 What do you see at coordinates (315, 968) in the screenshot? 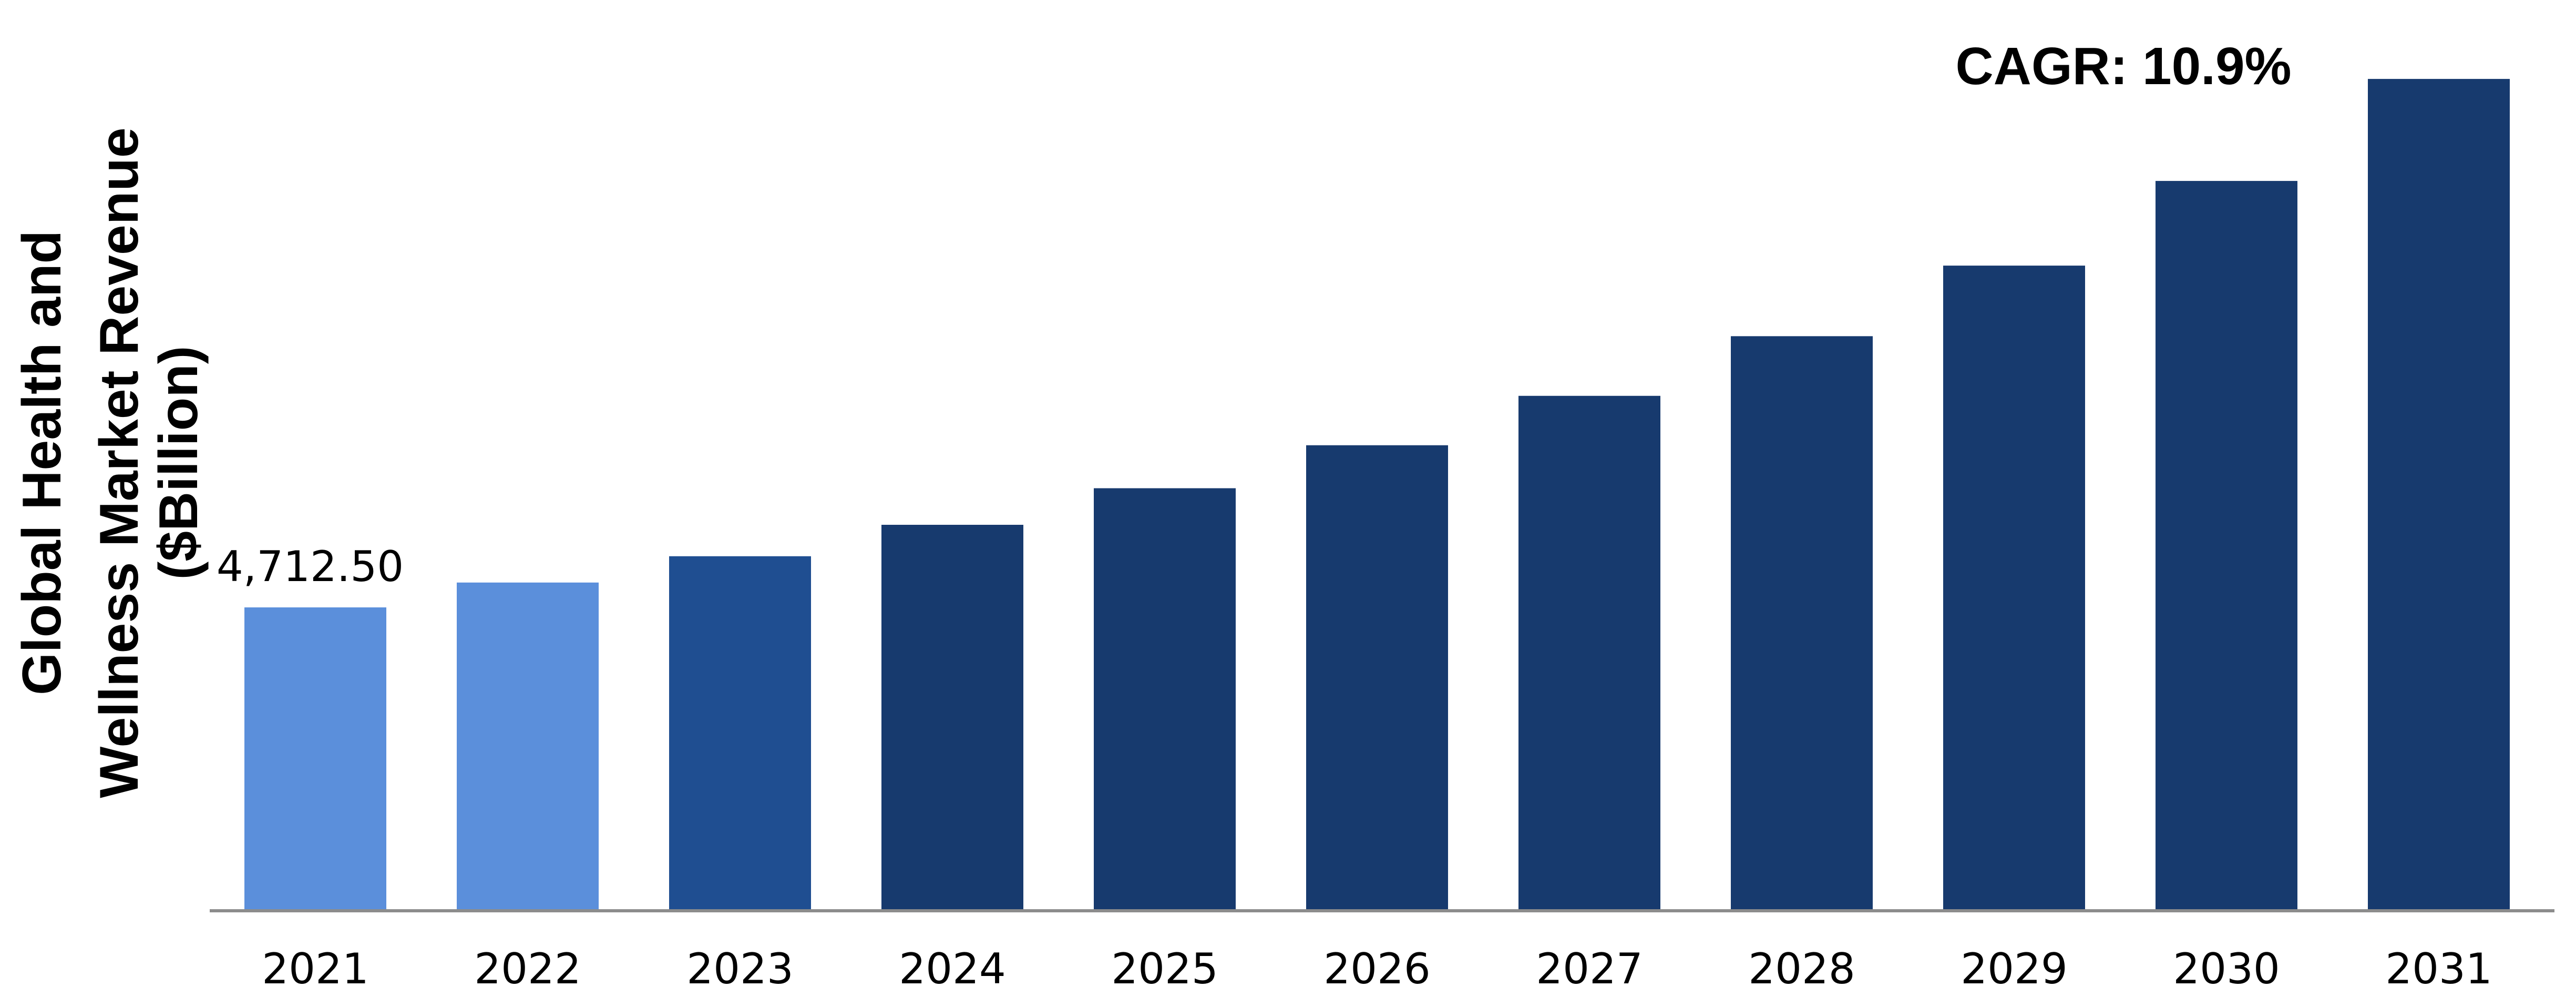
I see `x-tick-label-2021: 2021` at bounding box center [315, 968].